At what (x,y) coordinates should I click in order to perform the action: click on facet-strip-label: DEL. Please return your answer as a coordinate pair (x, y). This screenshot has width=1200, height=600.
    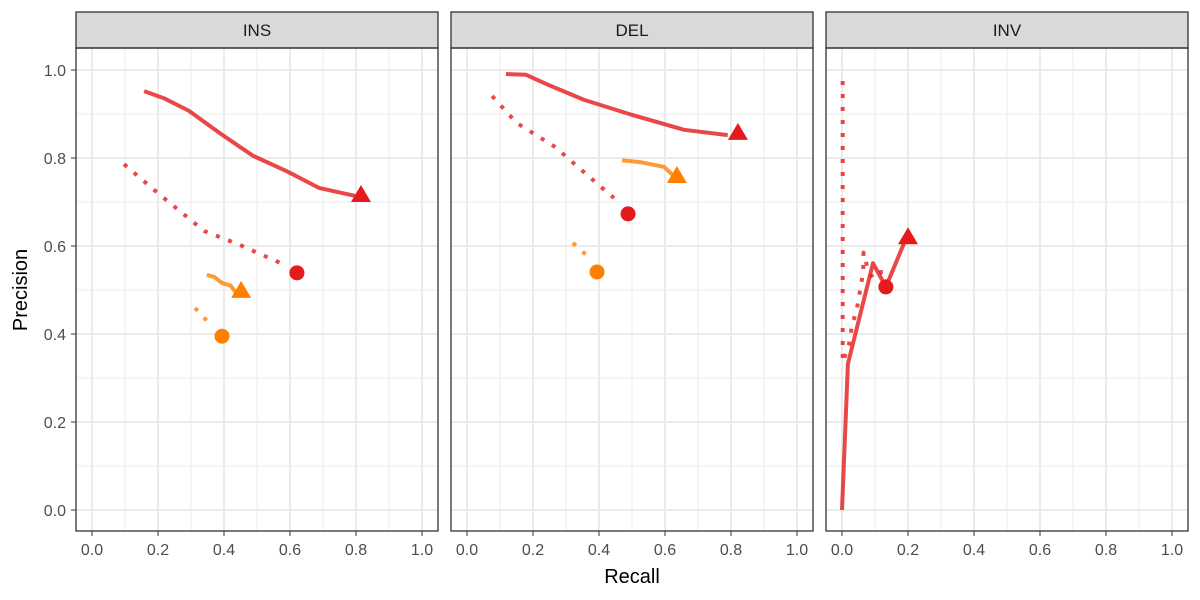
    Looking at the image, I should click on (631, 30).